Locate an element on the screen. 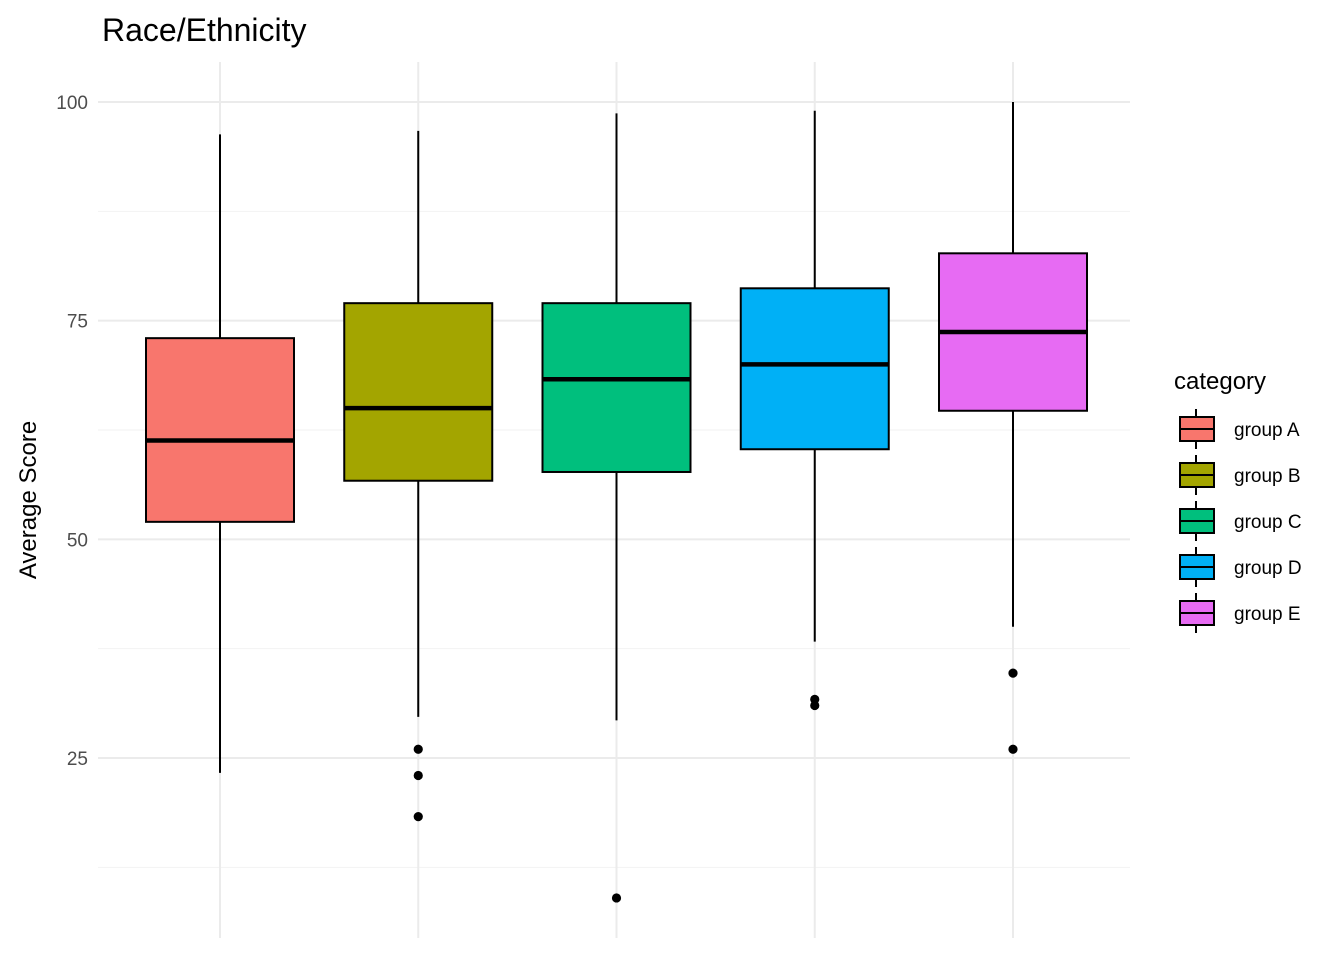 The height and width of the screenshot is (960, 1344). box-group-b is located at coordinates (418, 476).